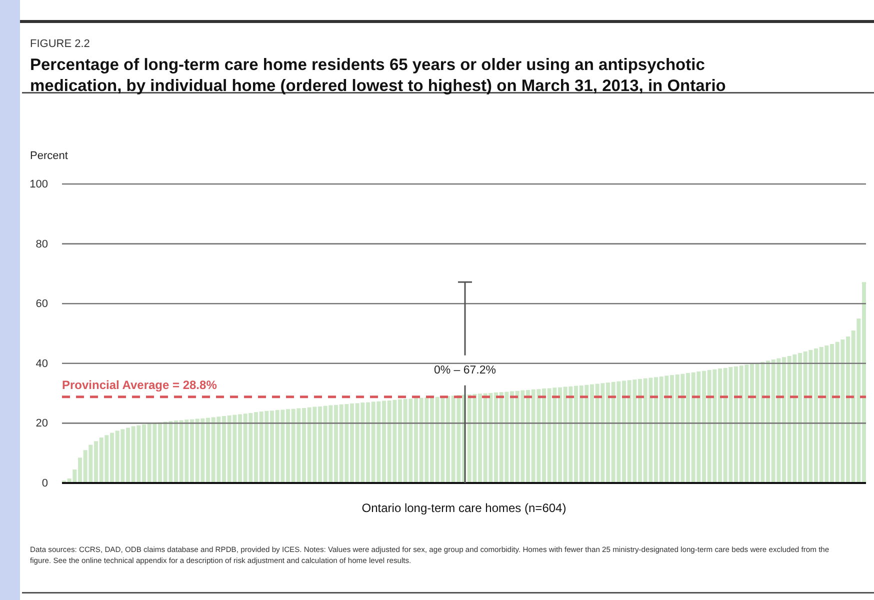 This screenshot has width=874, height=600. What do you see at coordinates (42, 364) in the screenshot?
I see `y-tick-label: 40` at bounding box center [42, 364].